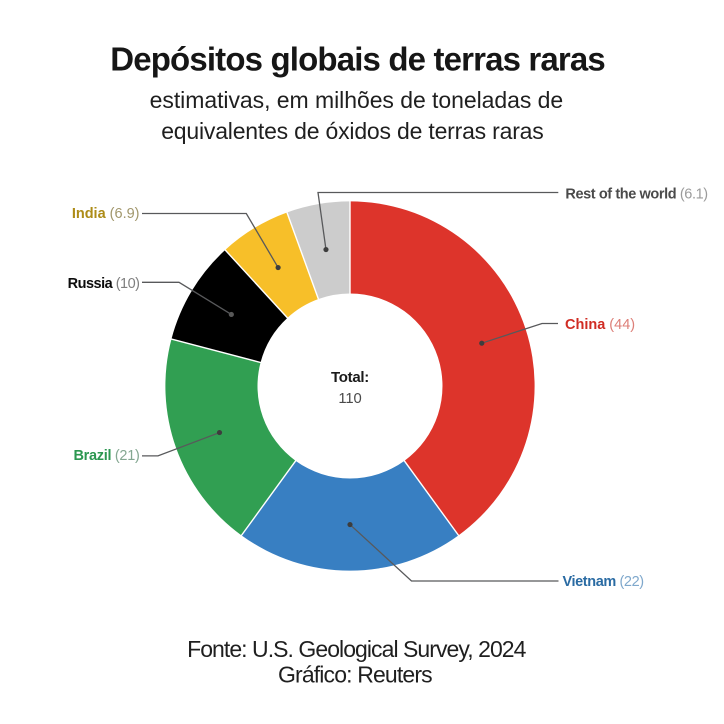  Describe the element at coordinates (106, 214) in the screenshot. I see `svg-text: India (6.9)` at that location.